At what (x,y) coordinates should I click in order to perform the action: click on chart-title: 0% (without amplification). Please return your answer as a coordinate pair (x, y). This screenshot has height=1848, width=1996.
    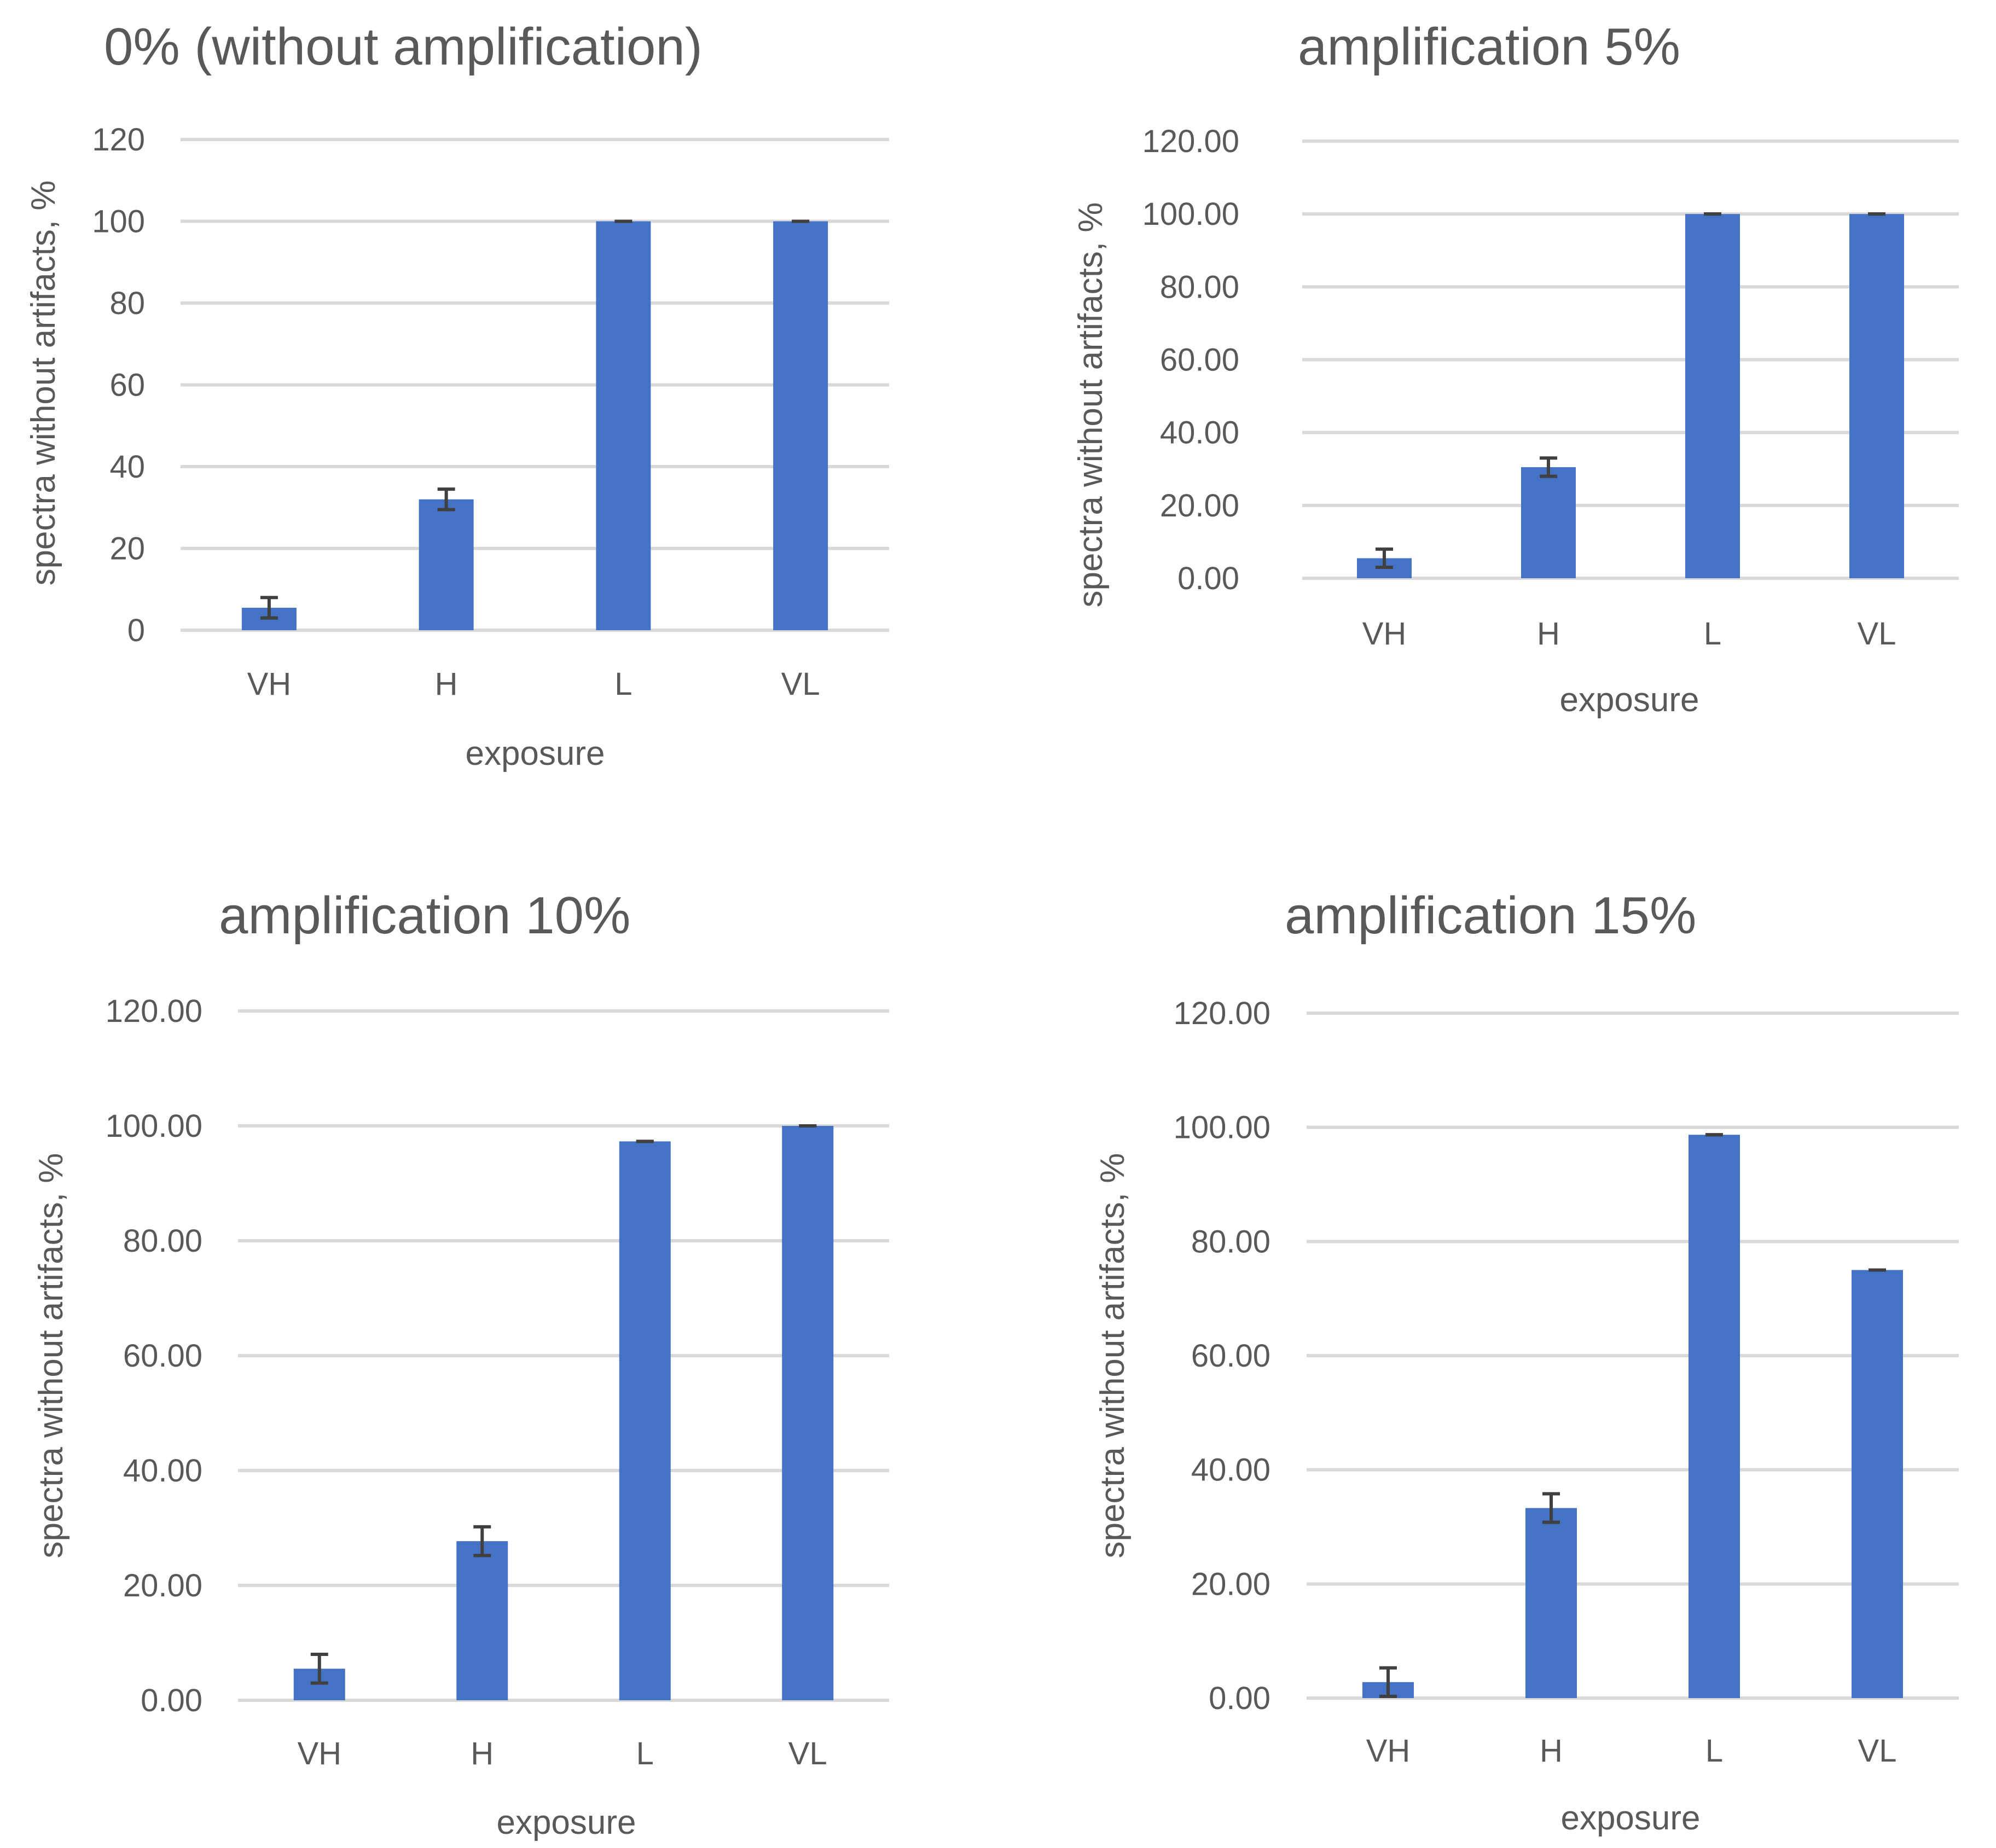
    Looking at the image, I should click on (404, 47).